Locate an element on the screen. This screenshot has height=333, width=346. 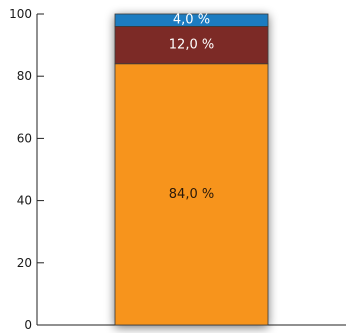
data-label-1: 12,0 % is located at coordinates (191, 45).